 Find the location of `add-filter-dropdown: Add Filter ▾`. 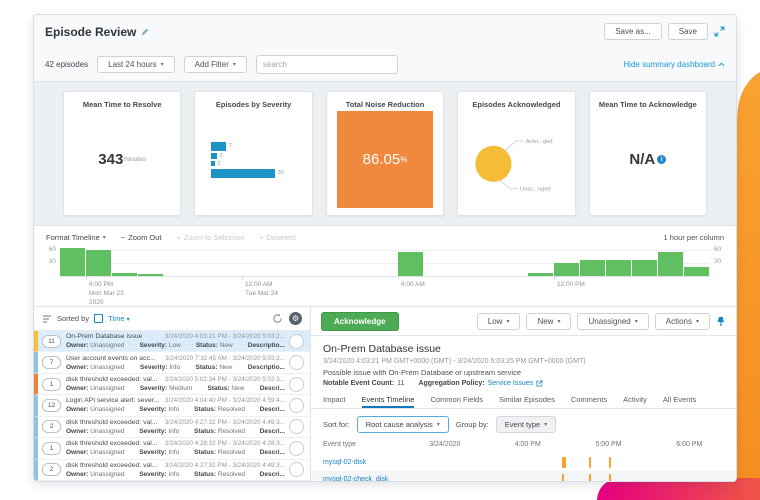

add-filter-dropdown: Add Filter ▾ is located at coordinates (215, 64).